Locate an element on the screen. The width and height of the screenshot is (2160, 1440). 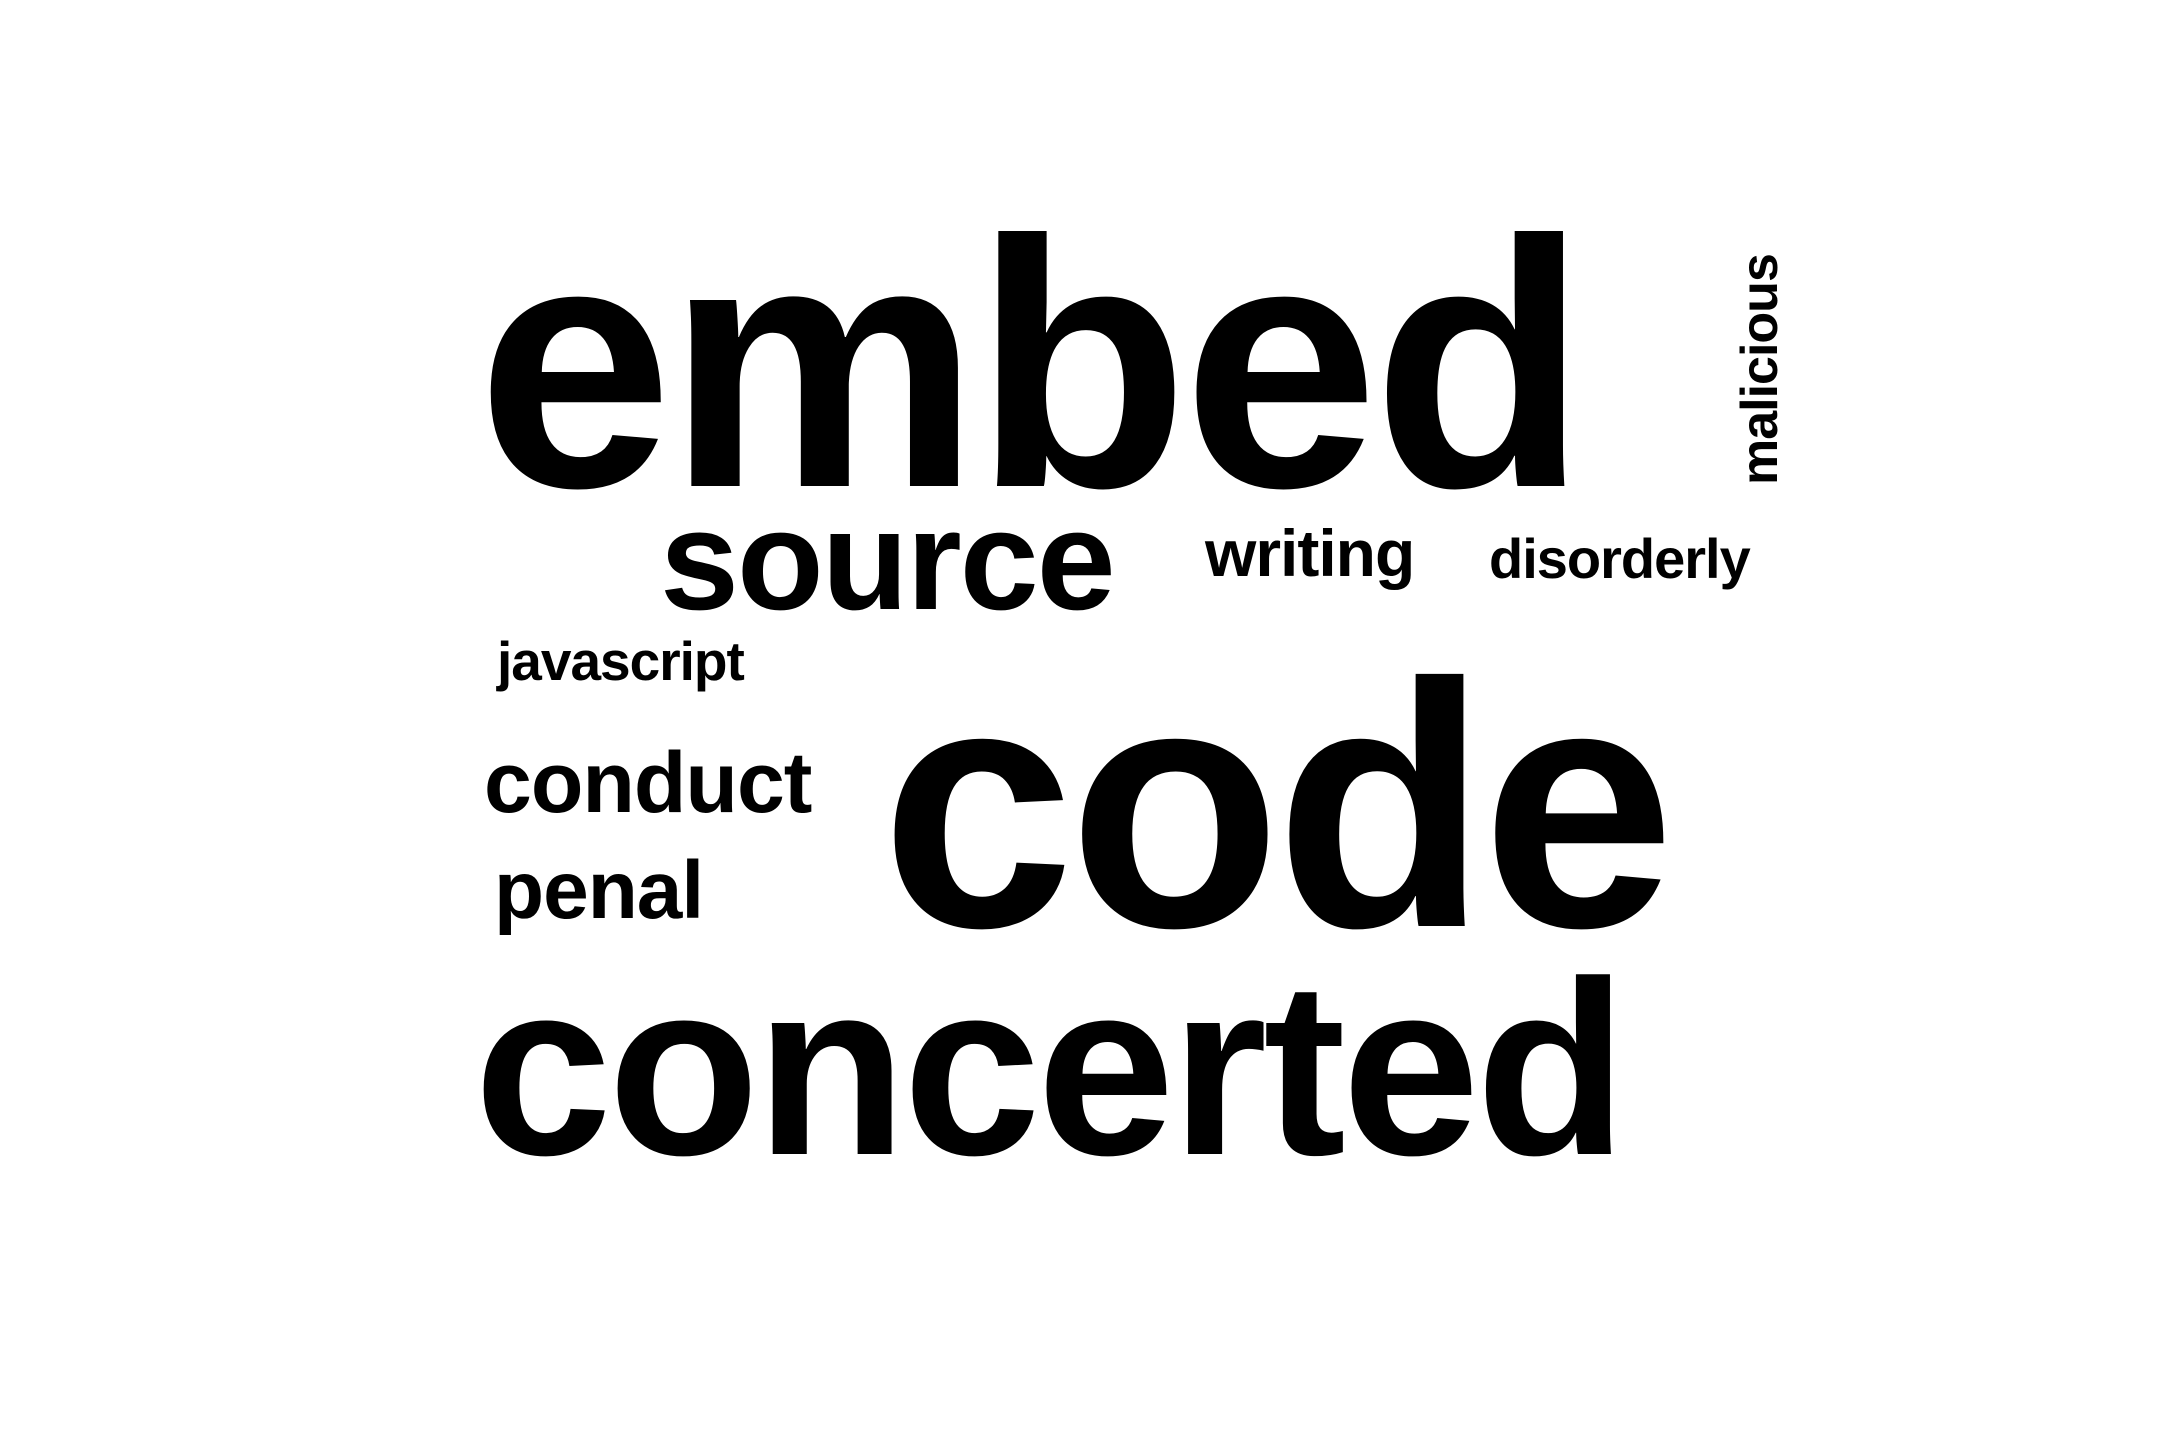
word-source: source is located at coordinates (888, 560).